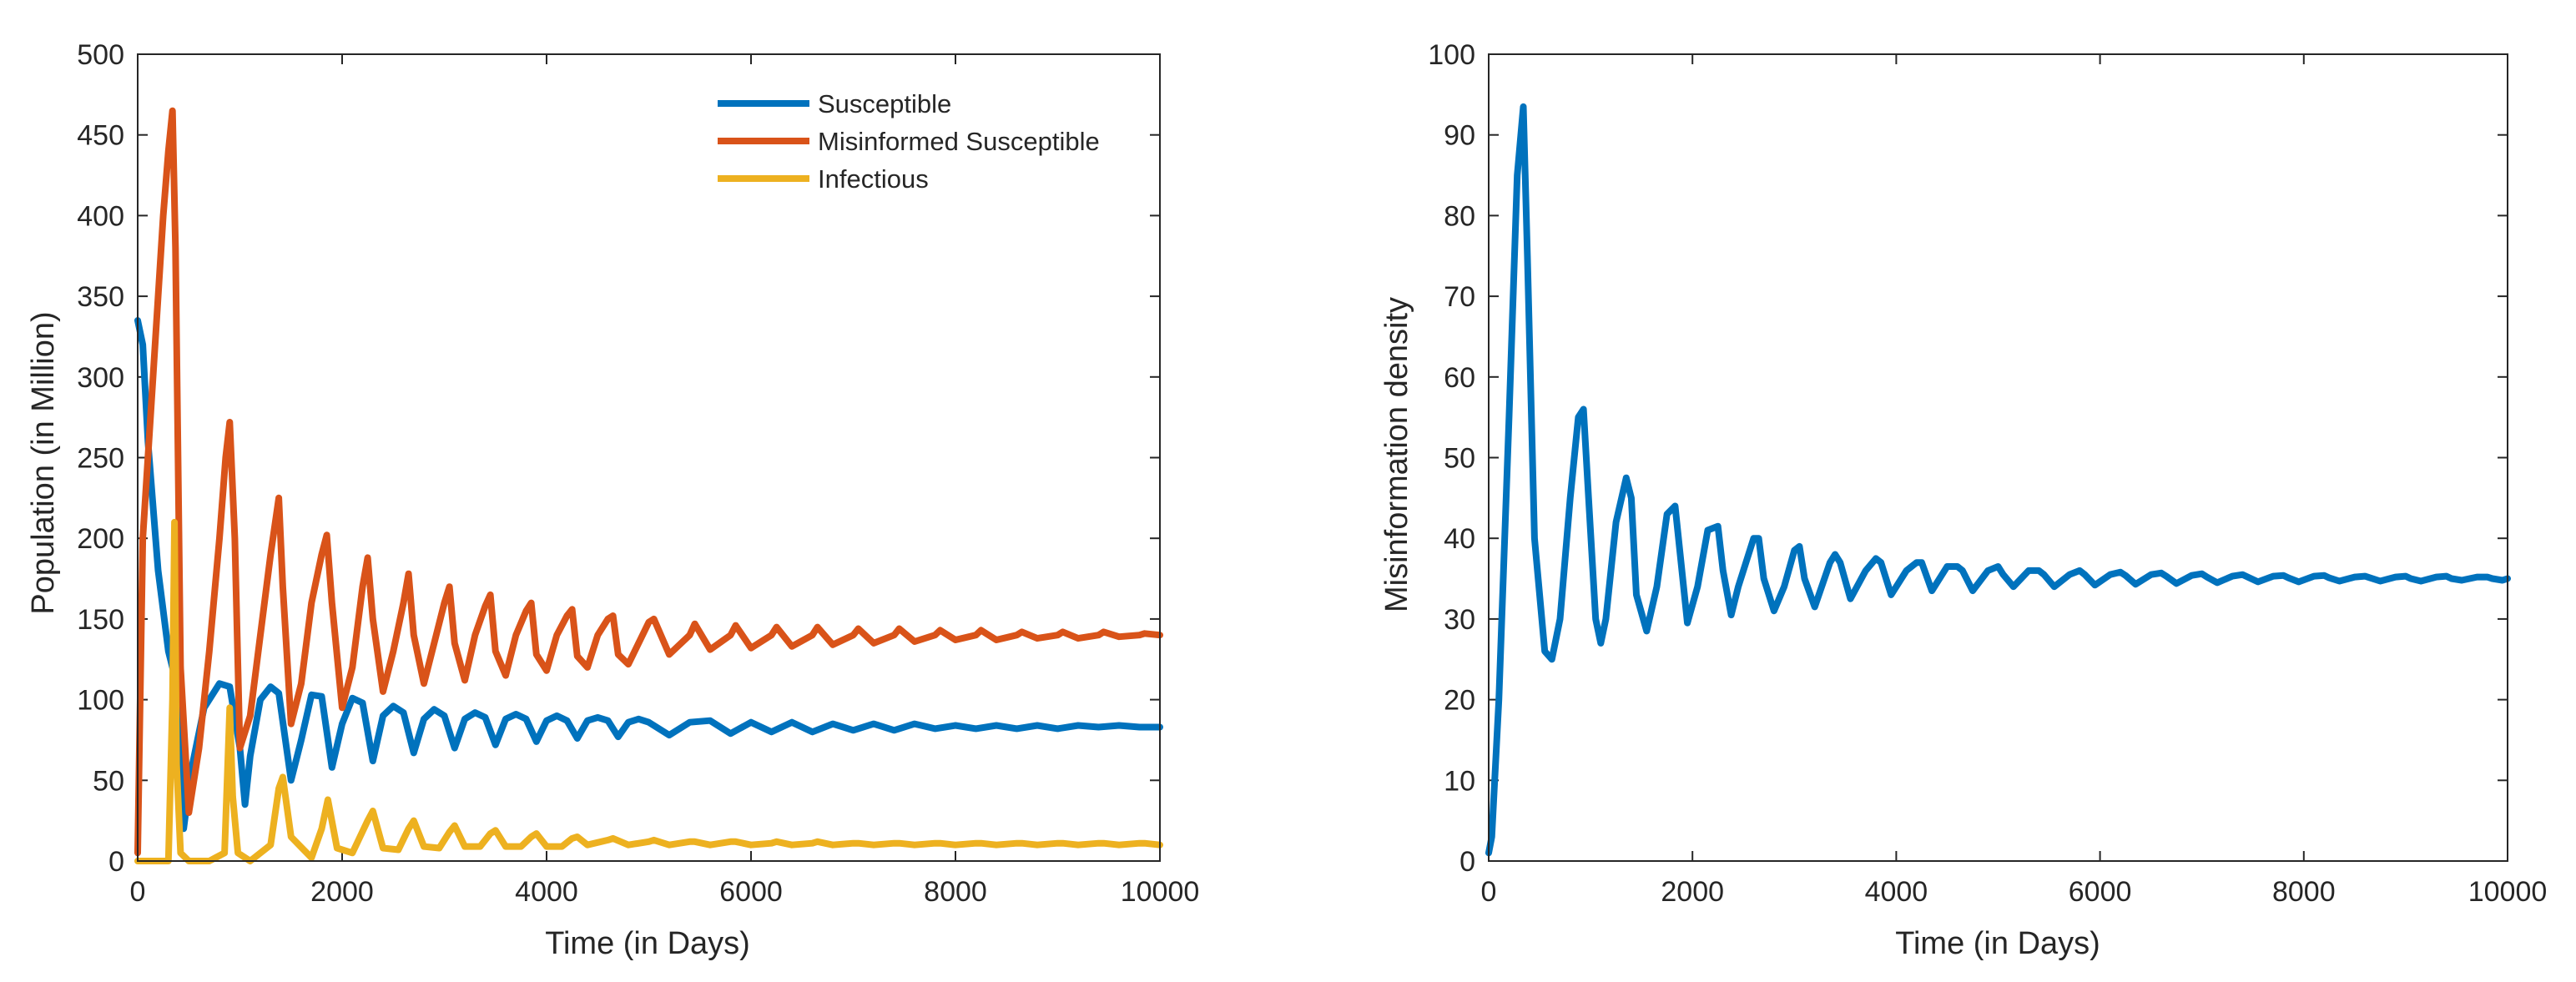  I want to click on misinformation-y-tick-label: 40, so click(1459, 539).